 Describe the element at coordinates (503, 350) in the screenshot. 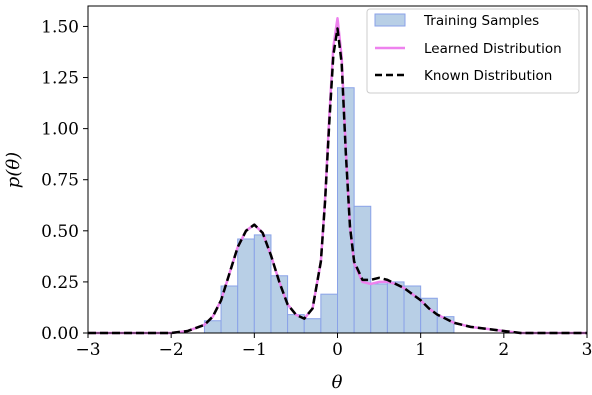

I see `x-tick-label: 2` at that location.